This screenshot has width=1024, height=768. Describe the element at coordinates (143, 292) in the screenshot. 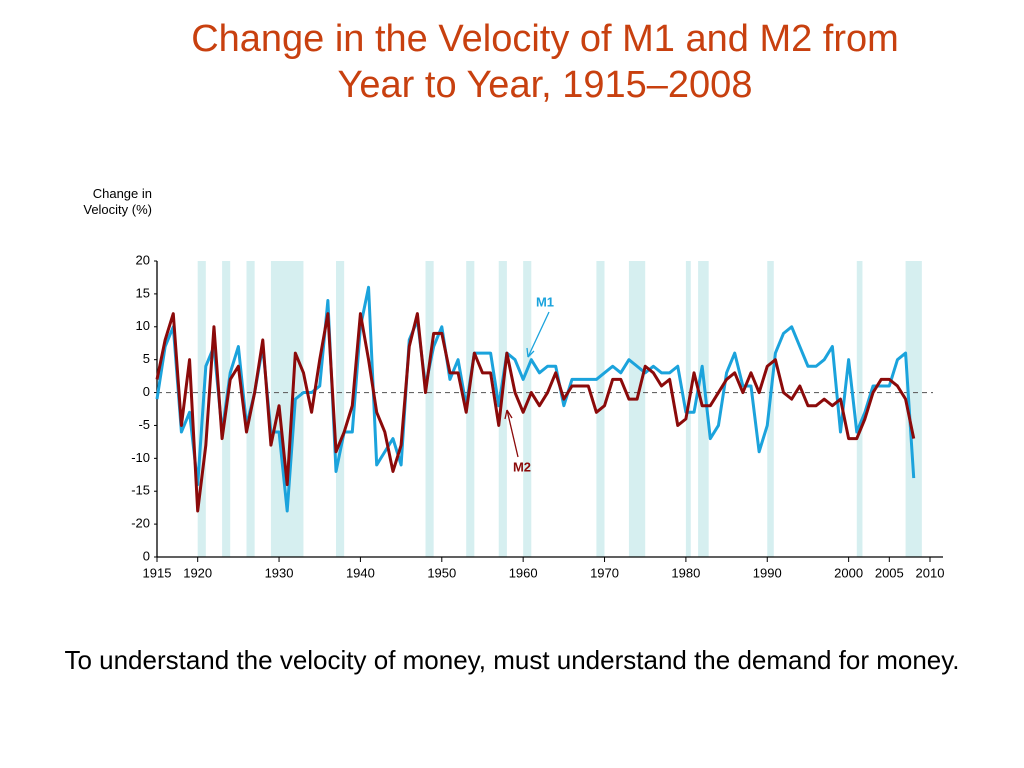

I see `y-tick-label: 15` at that location.